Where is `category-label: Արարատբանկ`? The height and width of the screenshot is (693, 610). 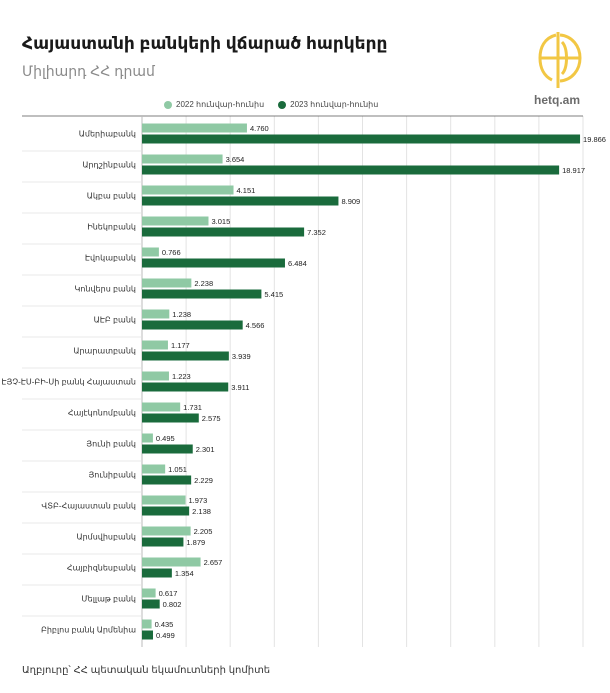 category-label: Արարատբանկ is located at coordinates (104, 351).